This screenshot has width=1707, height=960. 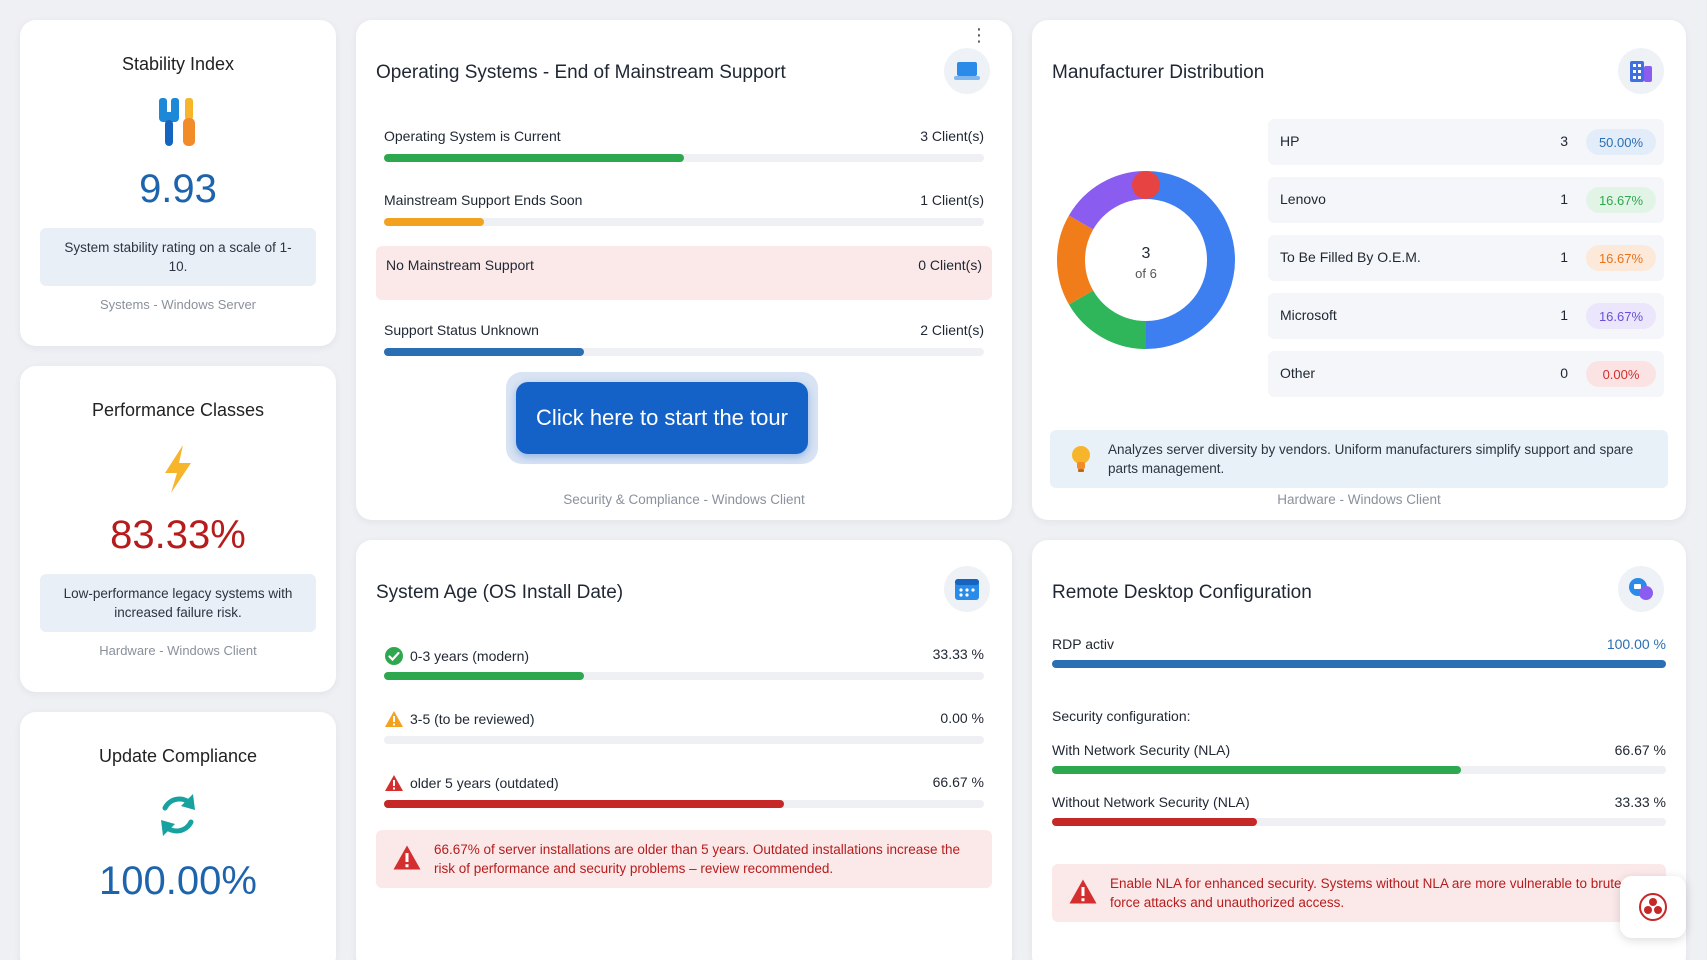 I want to click on card-title: Manufacturer Distribution, so click(x=1158, y=72).